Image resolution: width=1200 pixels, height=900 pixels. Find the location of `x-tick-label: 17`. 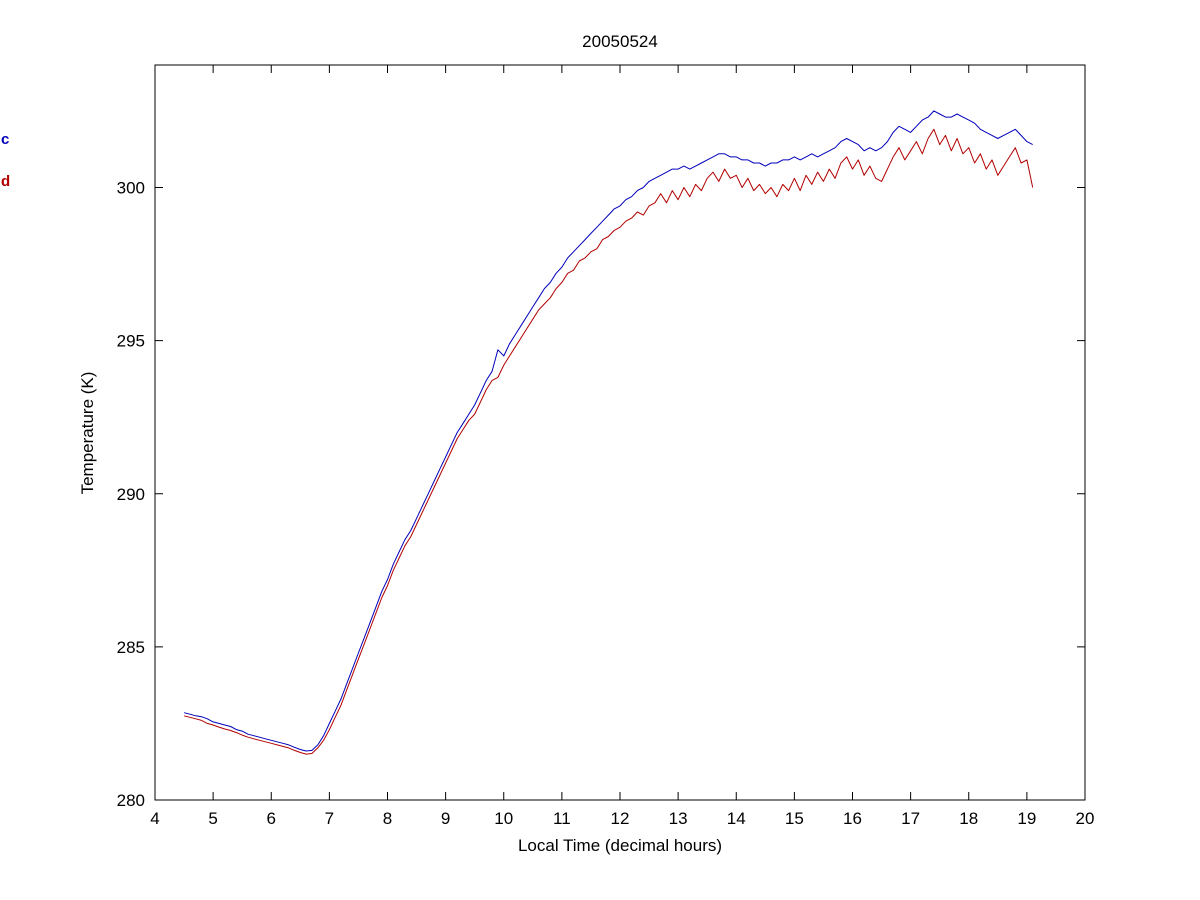

x-tick-label: 17 is located at coordinates (910, 818).